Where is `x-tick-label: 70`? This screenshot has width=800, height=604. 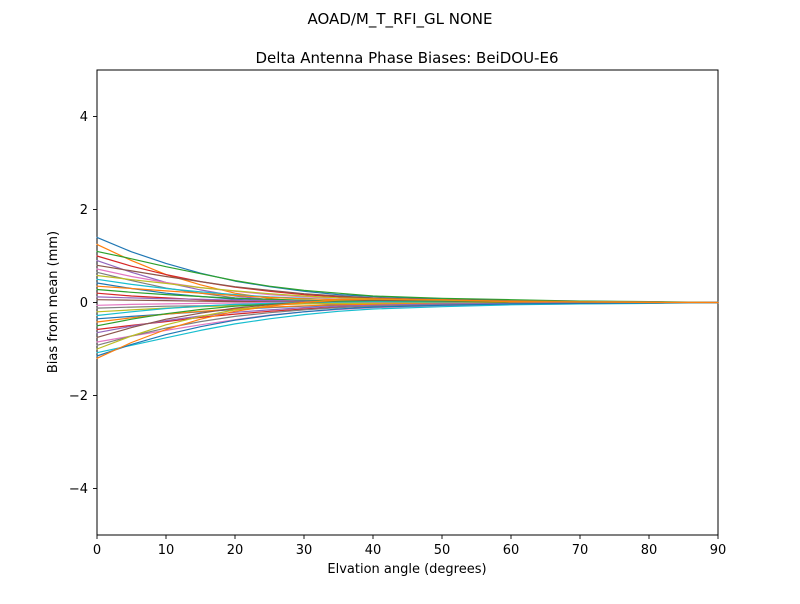 x-tick-label: 70 is located at coordinates (580, 550).